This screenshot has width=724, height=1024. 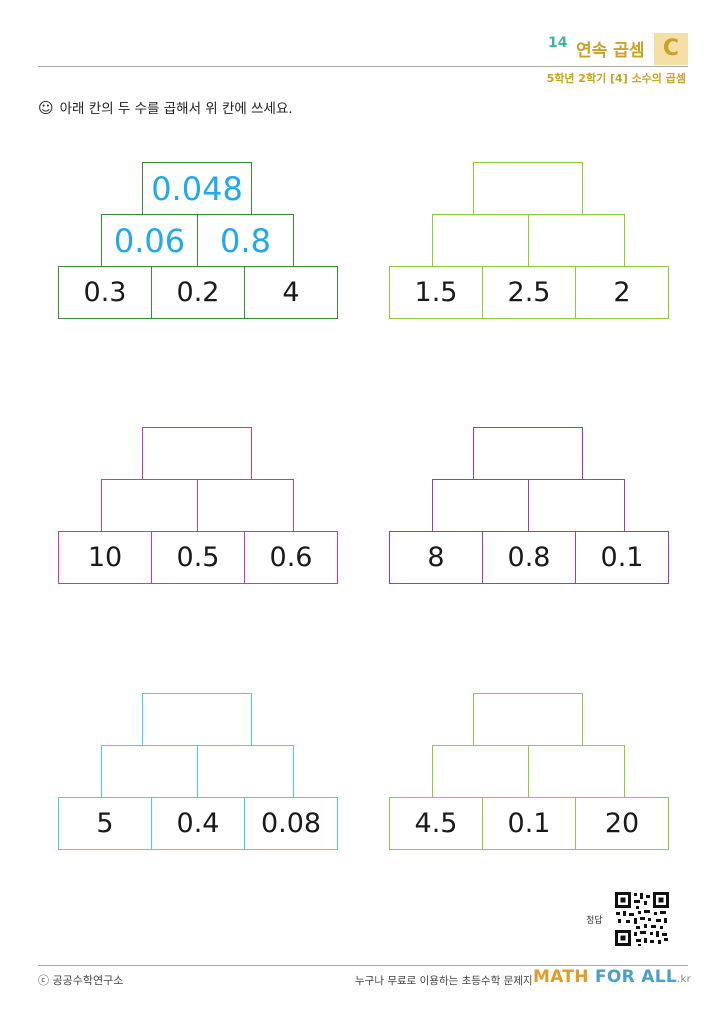 What do you see at coordinates (198, 823) in the screenshot?
I see `pyramid-bottom-cell: 0.4` at bounding box center [198, 823].